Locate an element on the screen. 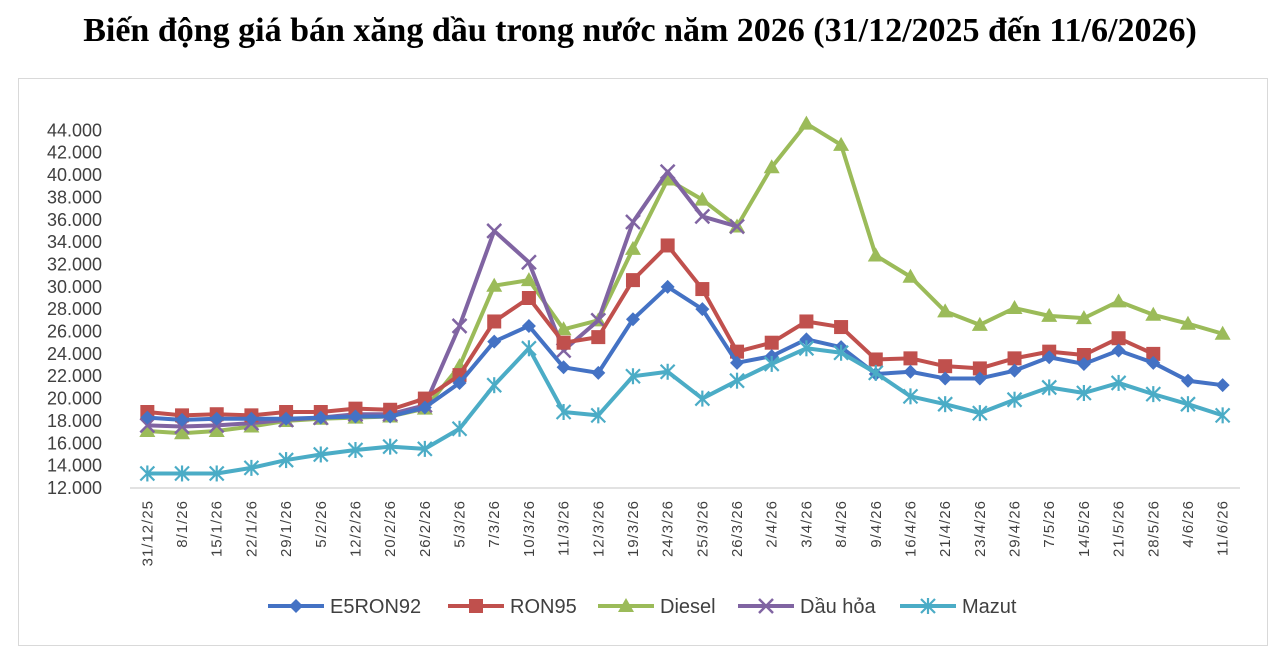 This screenshot has height=656, width=1280. x-tick-label: 11/6/26 is located at coordinates (1223, 528).